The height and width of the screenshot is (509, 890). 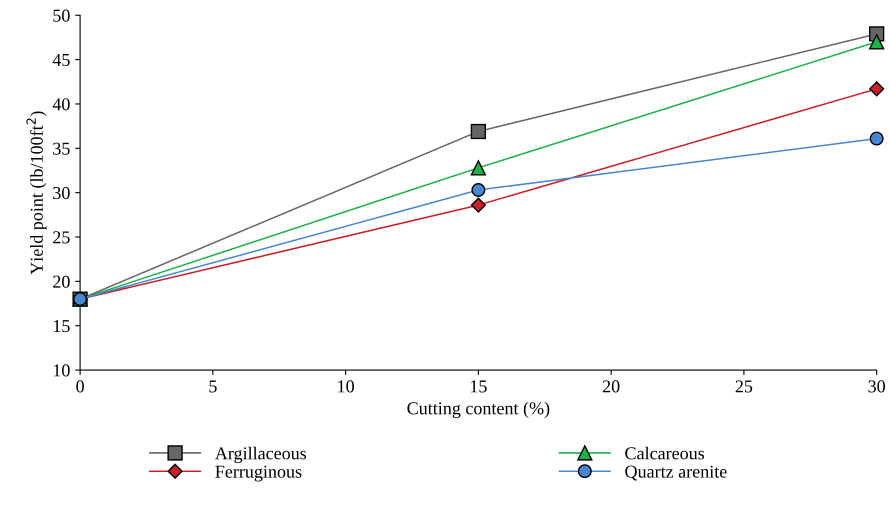 I want to click on x-tick-label: 0, so click(x=80, y=386).